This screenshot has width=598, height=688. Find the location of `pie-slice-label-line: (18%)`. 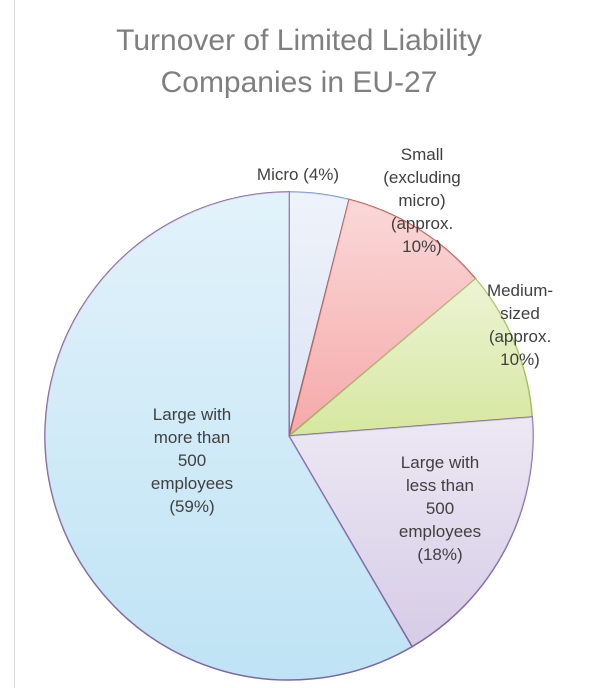

pie-slice-label-line: (18%) is located at coordinates (439, 554).